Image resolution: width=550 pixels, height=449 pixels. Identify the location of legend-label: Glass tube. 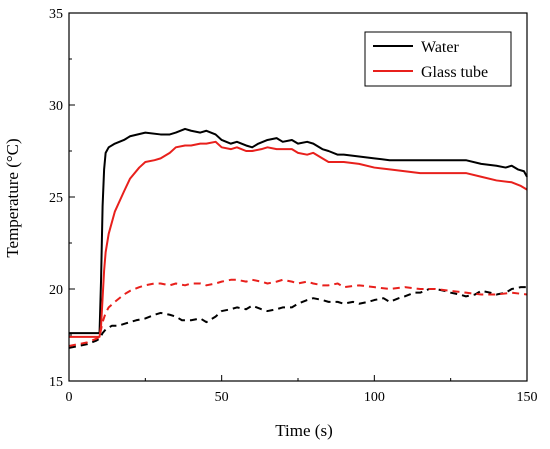
(454, 72).